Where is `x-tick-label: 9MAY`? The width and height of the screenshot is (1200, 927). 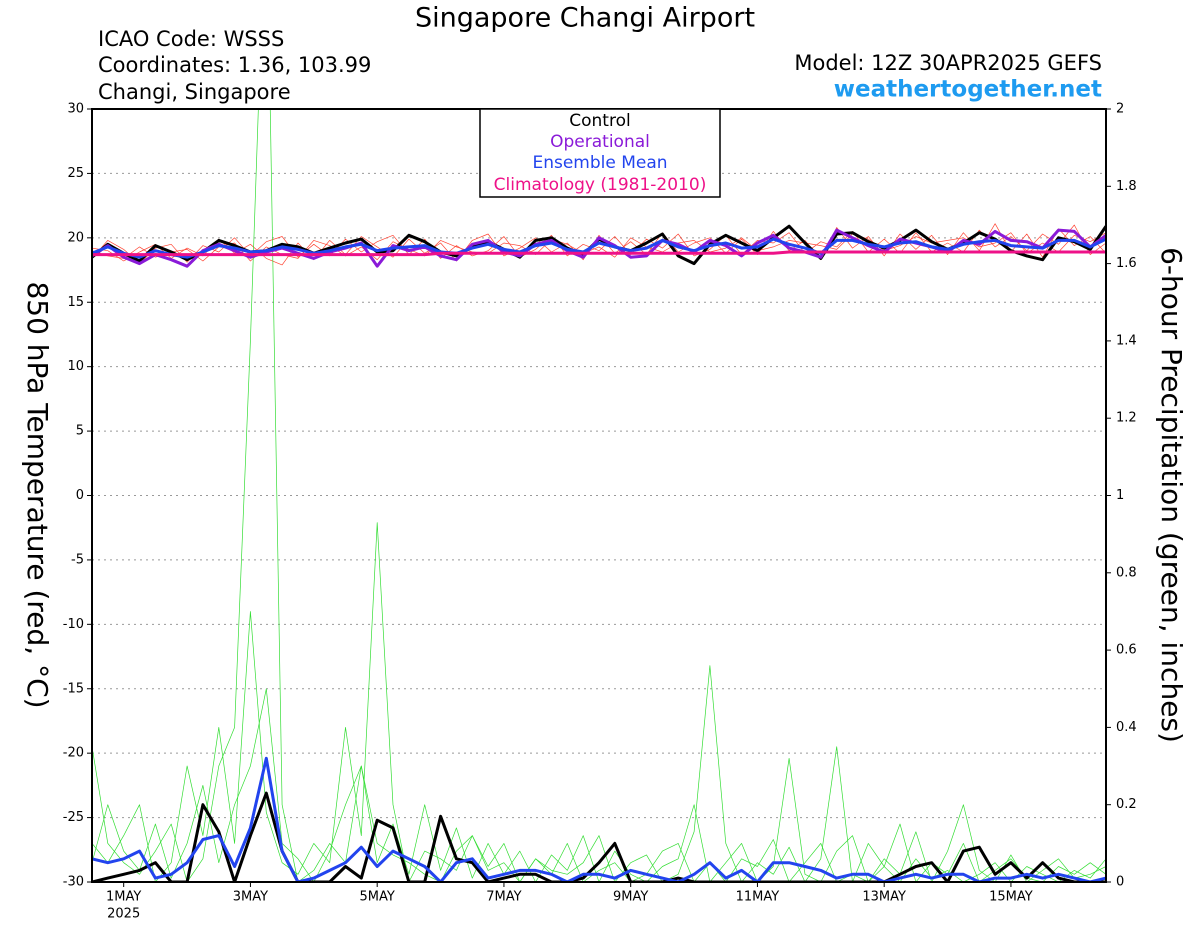 x-tick-label: 9MAY is located at coordinates (630, 897).